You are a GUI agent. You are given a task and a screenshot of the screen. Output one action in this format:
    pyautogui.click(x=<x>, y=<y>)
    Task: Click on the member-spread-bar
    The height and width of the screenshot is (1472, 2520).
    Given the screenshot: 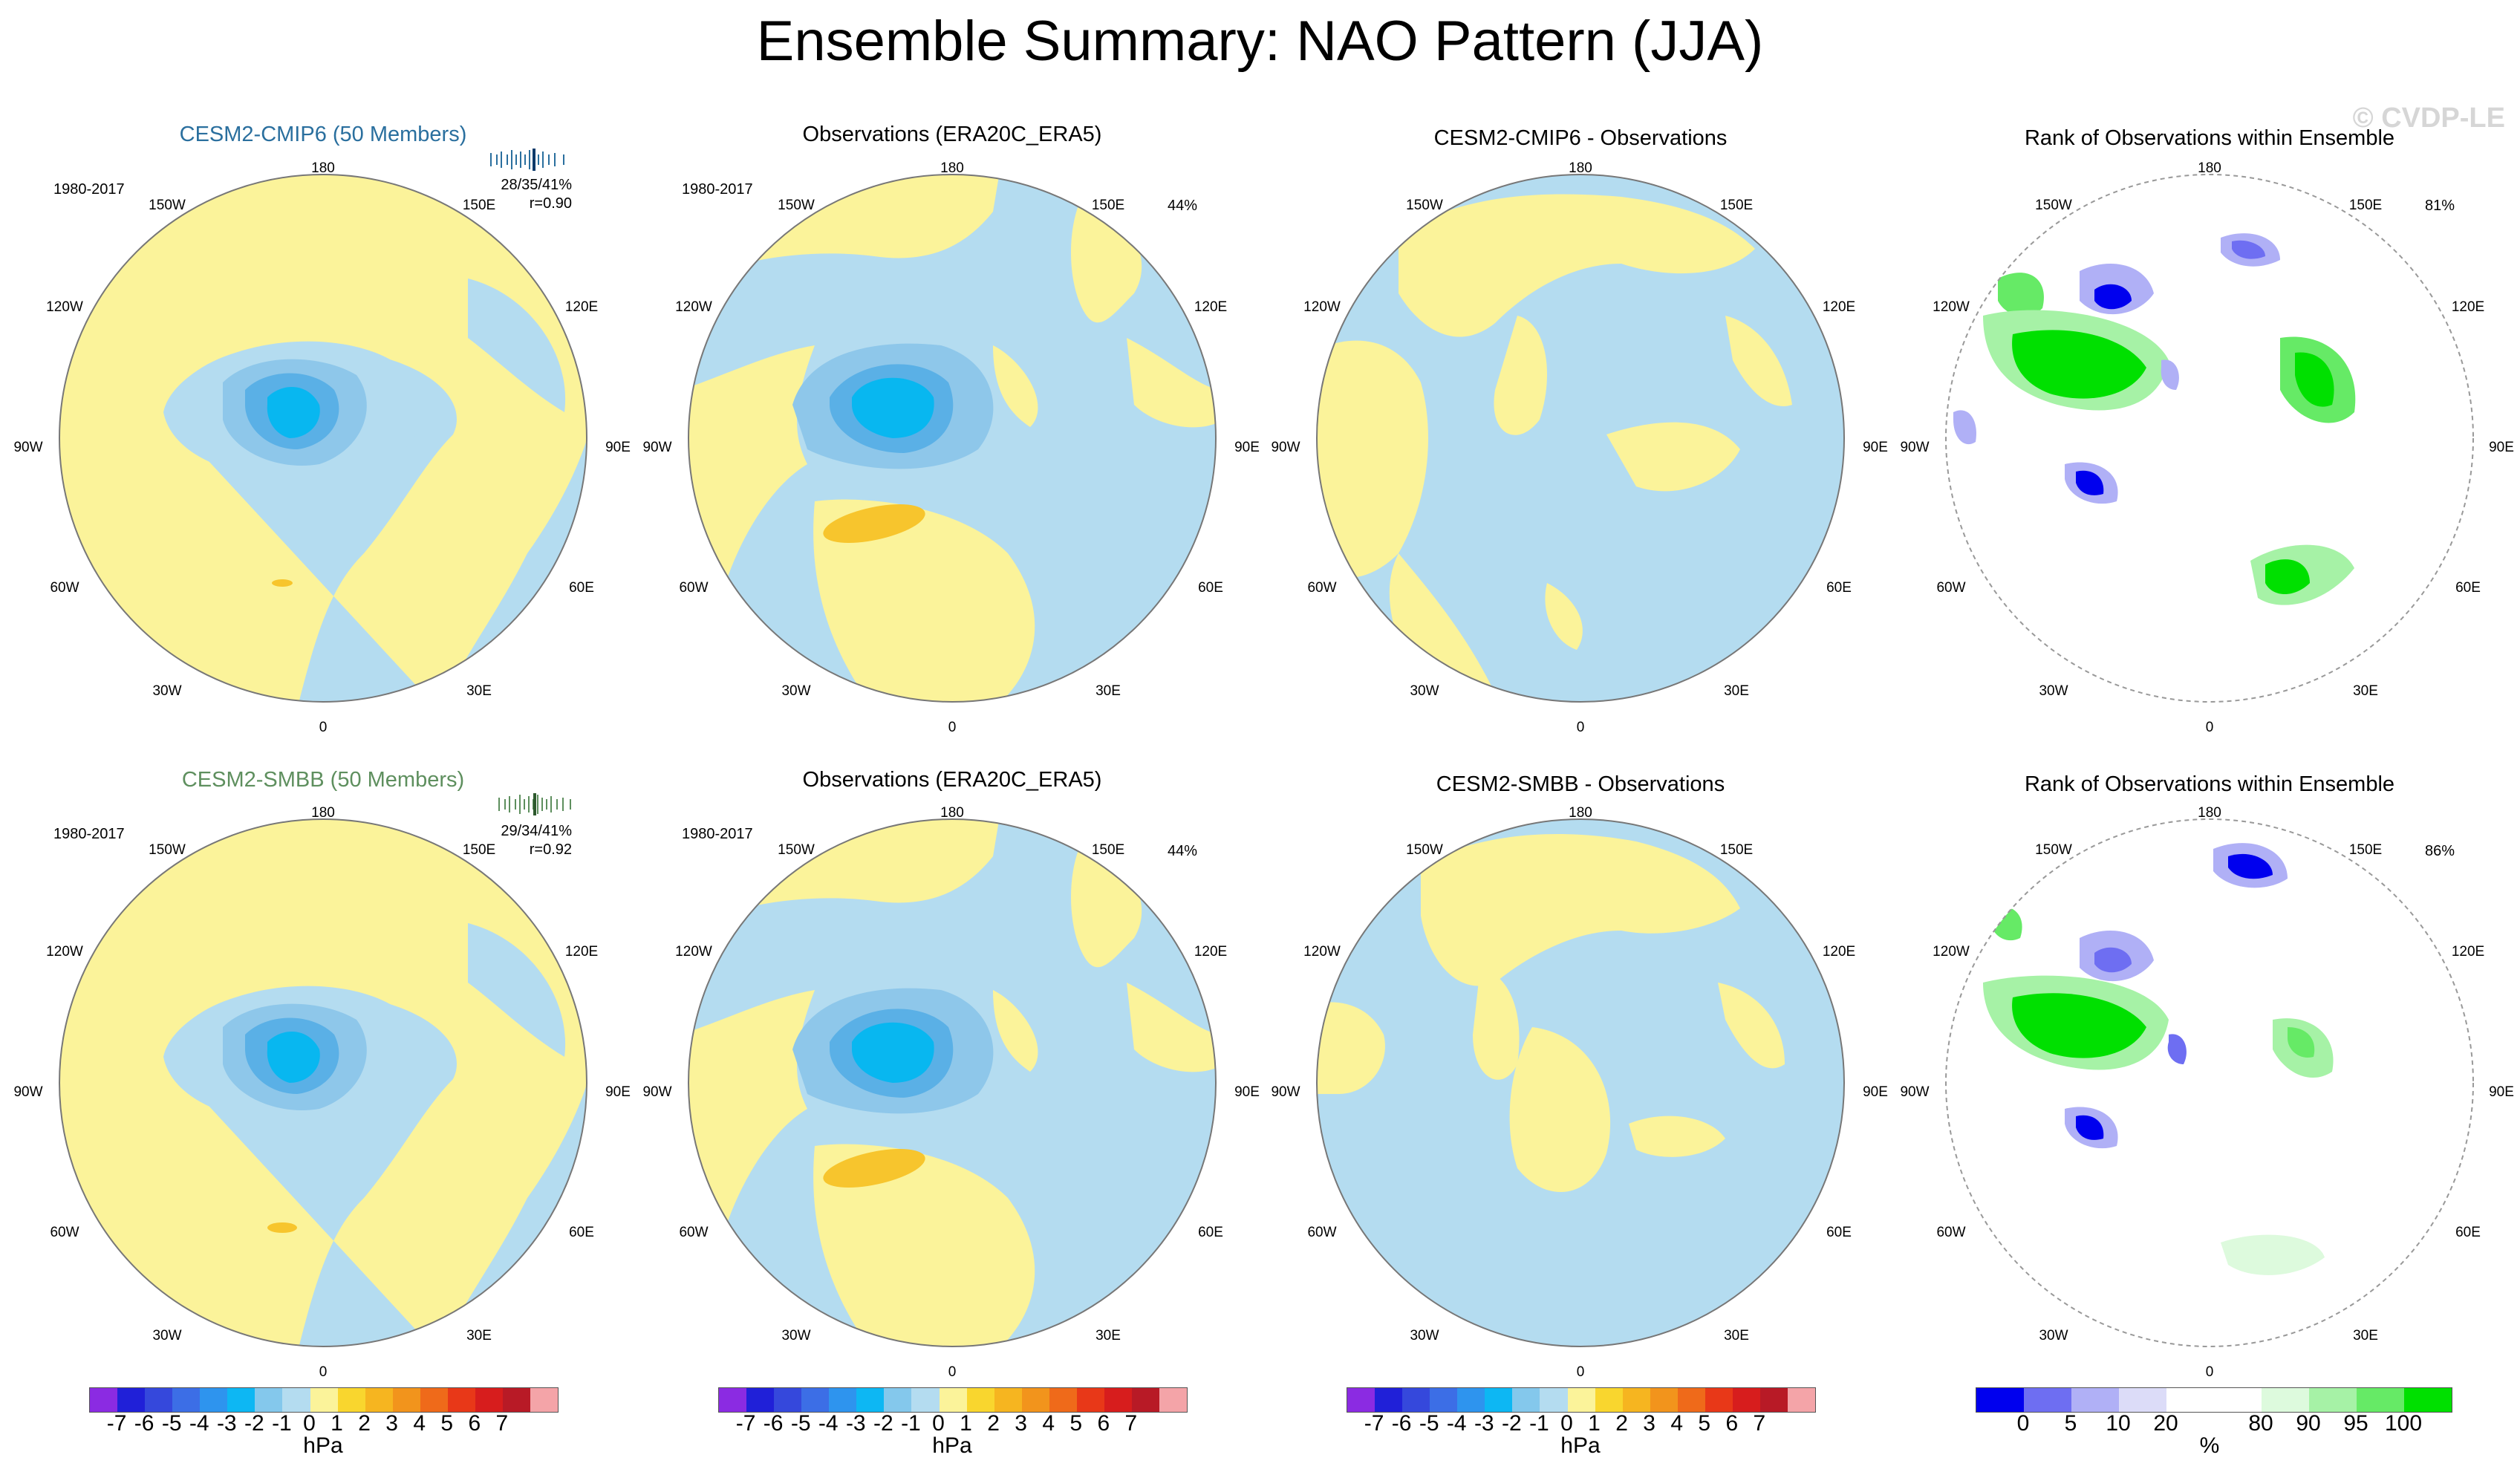 What is the action you would take?
    pyautogui.click(x=535, y=804)
    